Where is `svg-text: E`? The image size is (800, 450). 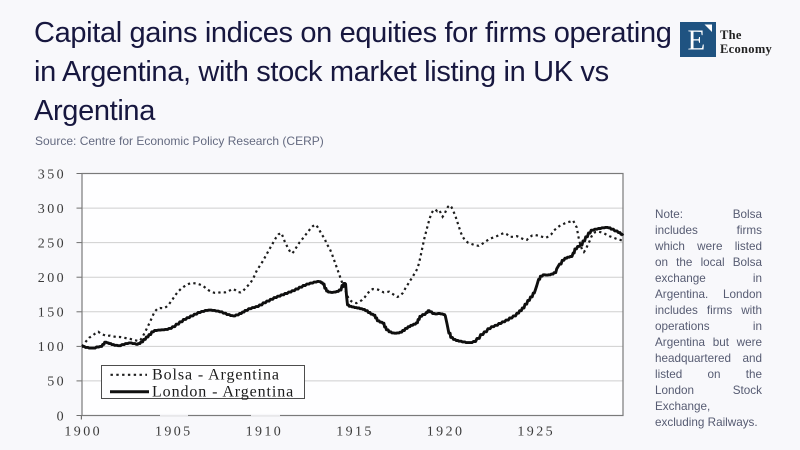 svg-text: E is located at coordinates (697, 41).